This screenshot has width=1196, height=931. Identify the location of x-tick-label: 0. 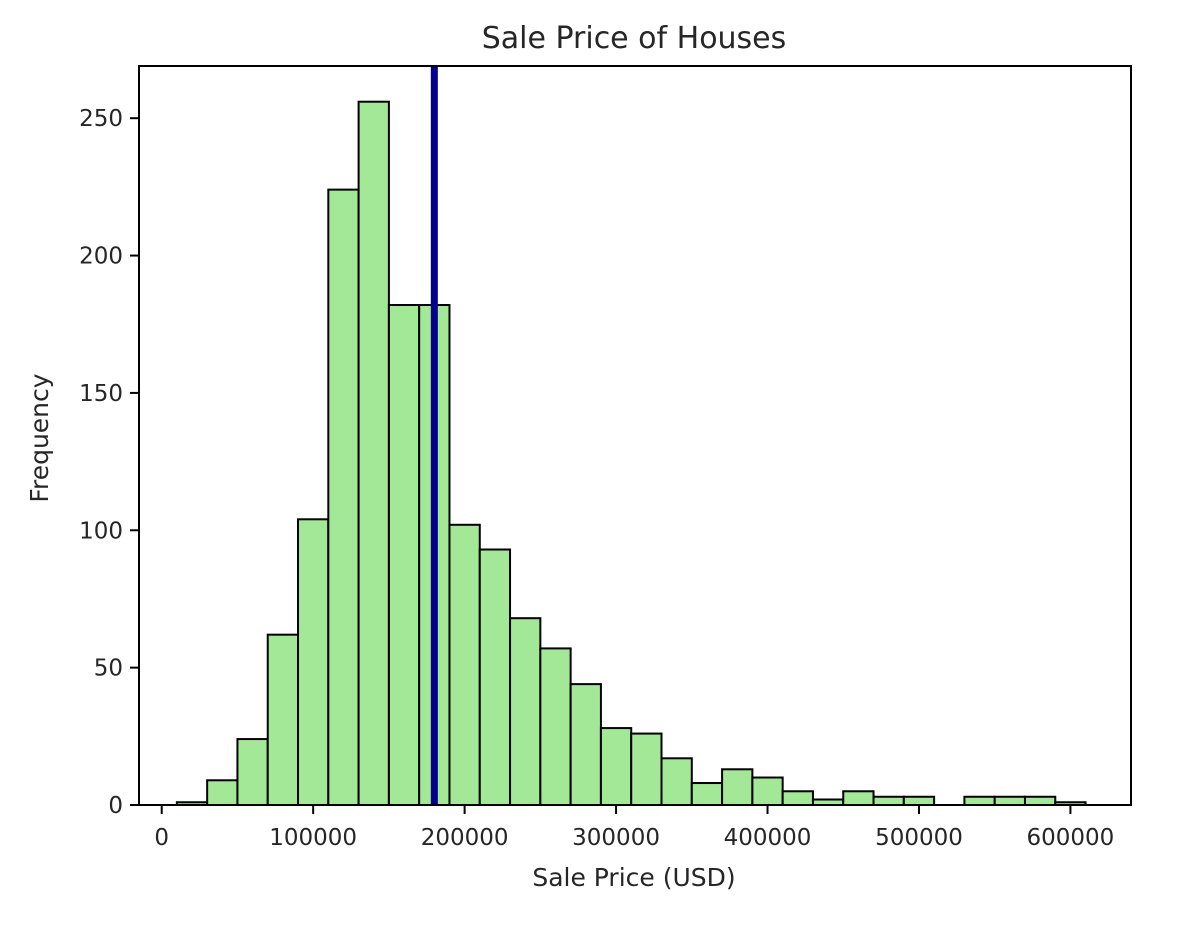
(161, 838).